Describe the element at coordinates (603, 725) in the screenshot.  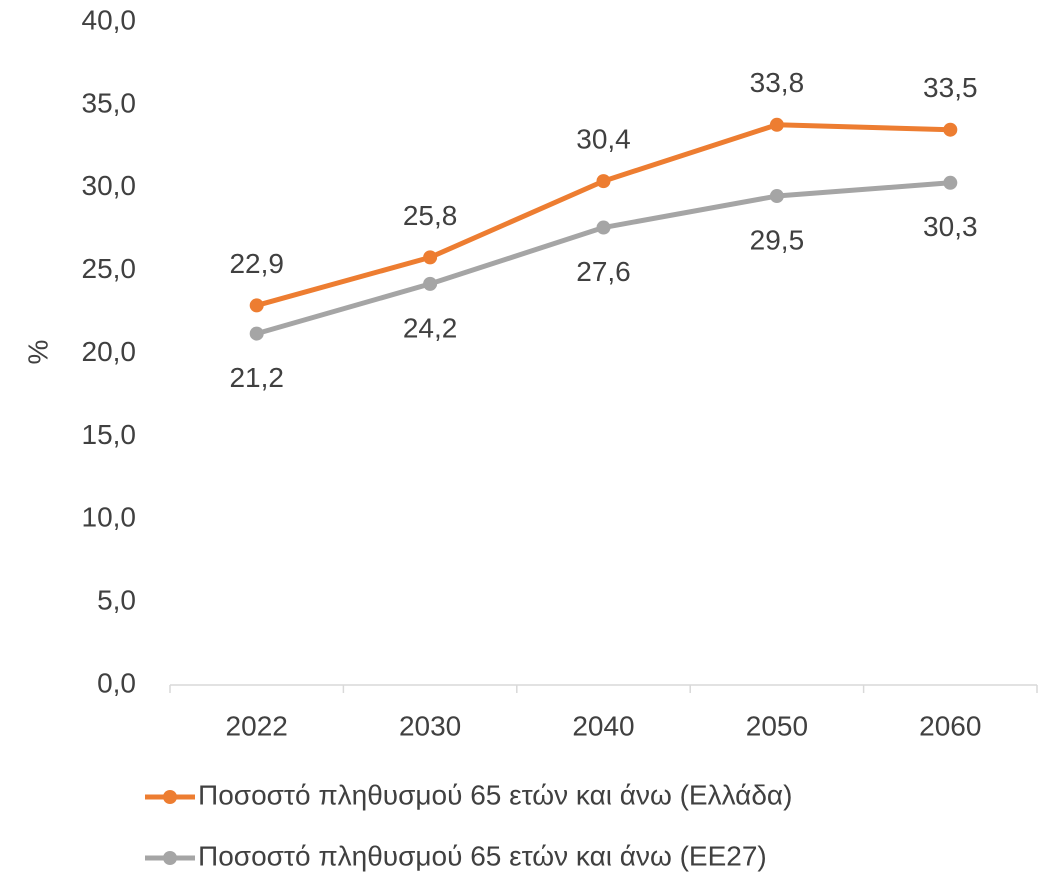
I see `x-tick-label: 2040` at that location.